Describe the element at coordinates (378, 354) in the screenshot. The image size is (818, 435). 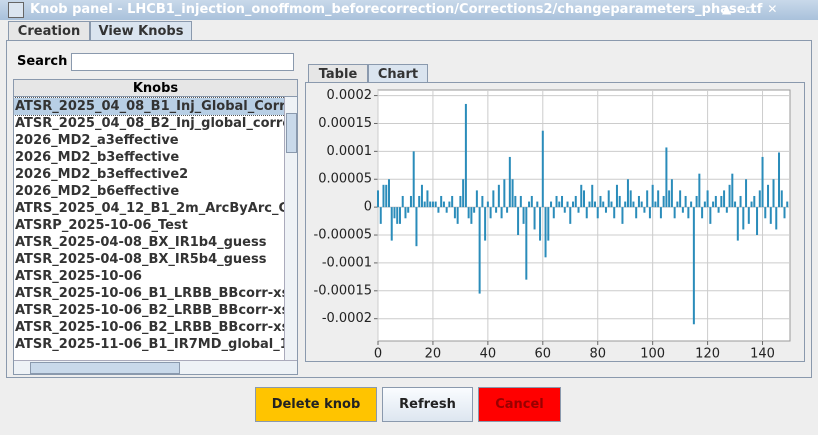
I see `x-tick-label: 0` at that location.